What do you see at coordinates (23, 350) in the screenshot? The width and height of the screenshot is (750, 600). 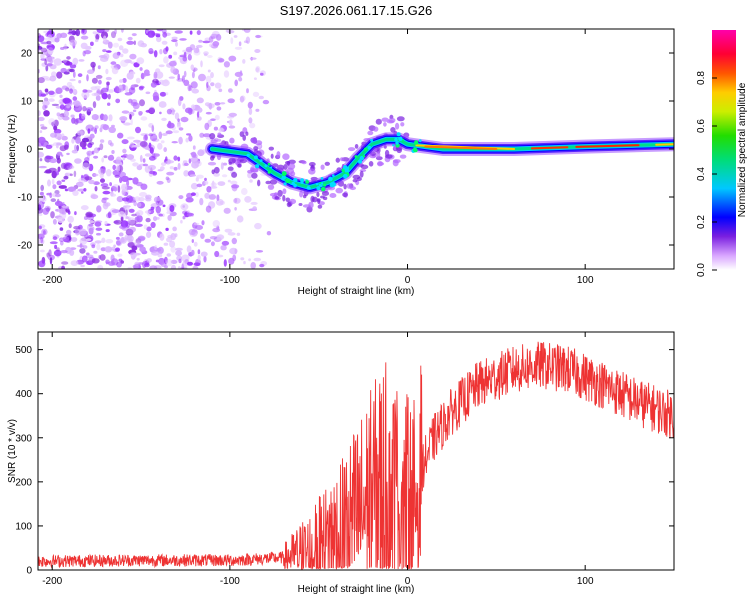 I see `y-tick-label: 500` at bounding box center [23, 350].